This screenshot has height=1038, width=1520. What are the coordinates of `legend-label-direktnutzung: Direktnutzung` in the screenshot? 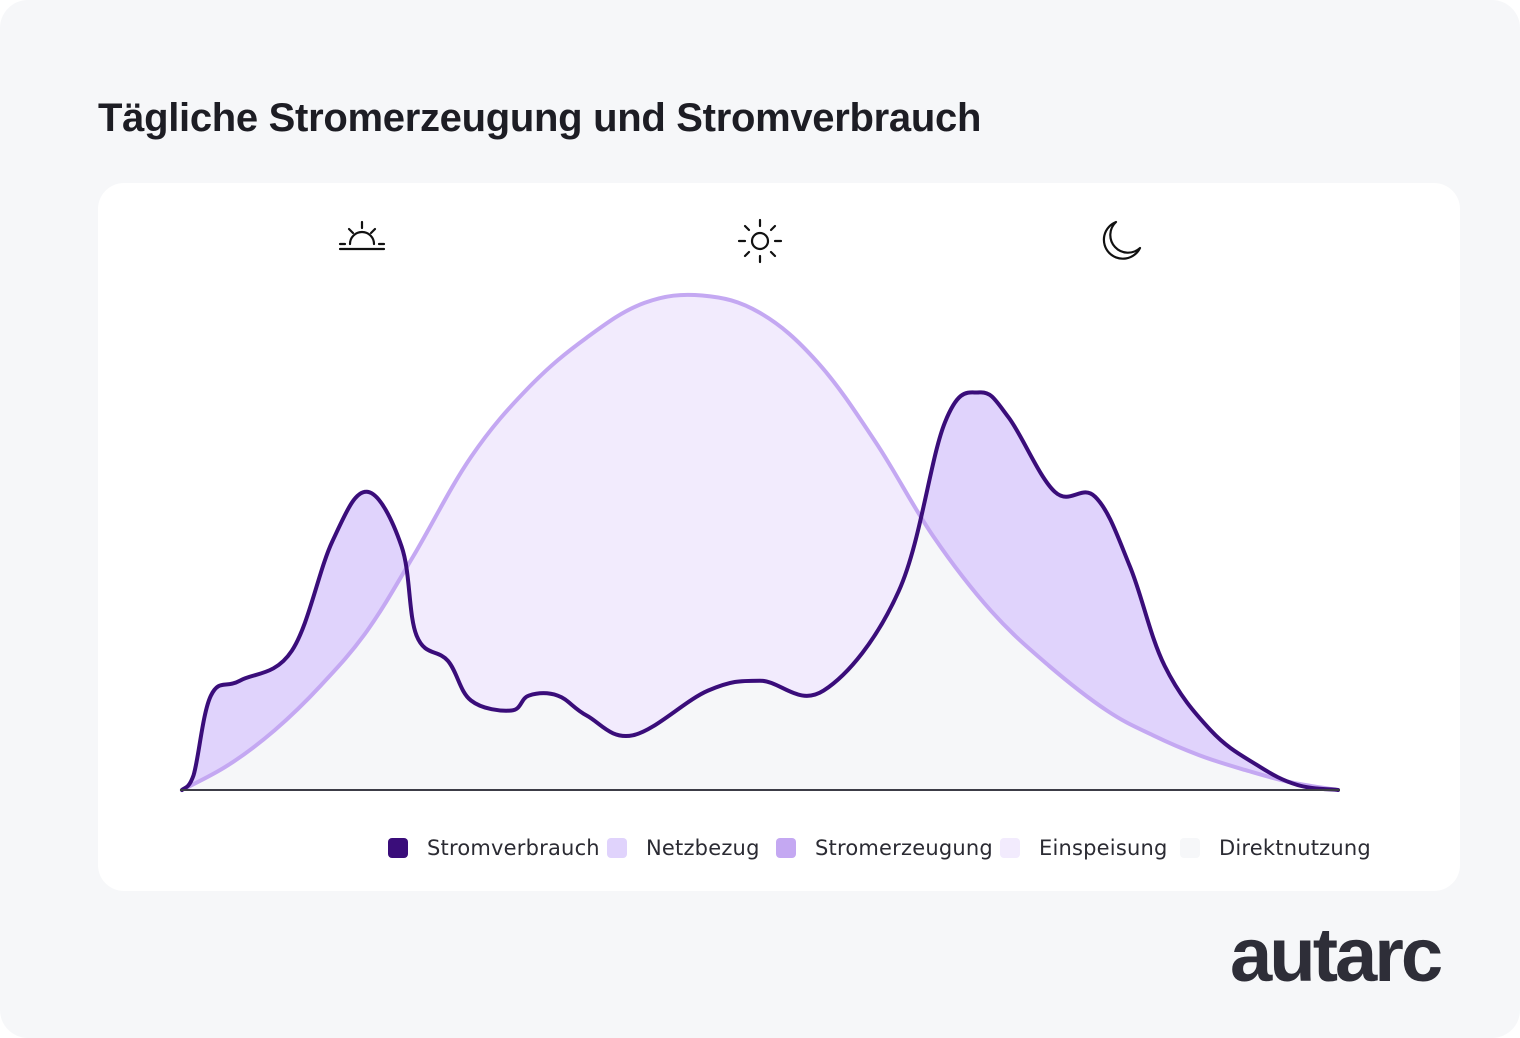 It's located at (1295, 848).